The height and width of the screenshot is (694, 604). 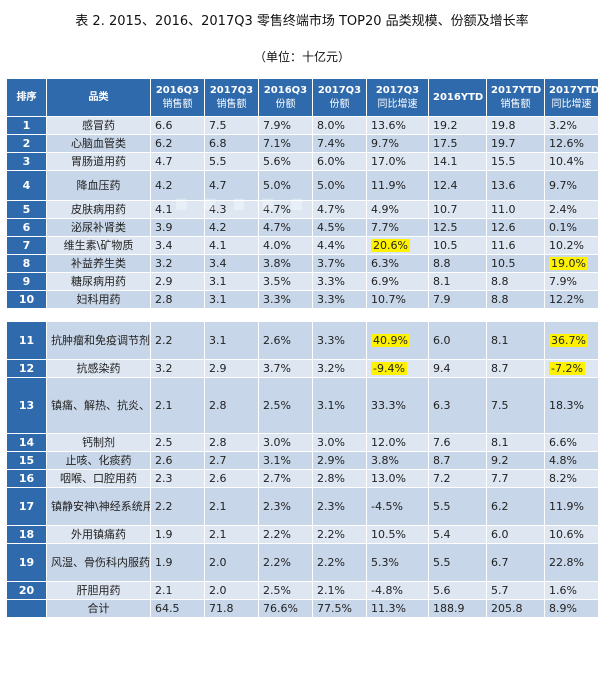 What do you see at coordinates (442, 368) in the screenshot?
I see `value-text: 9.4` at bounding box center [442, 368].